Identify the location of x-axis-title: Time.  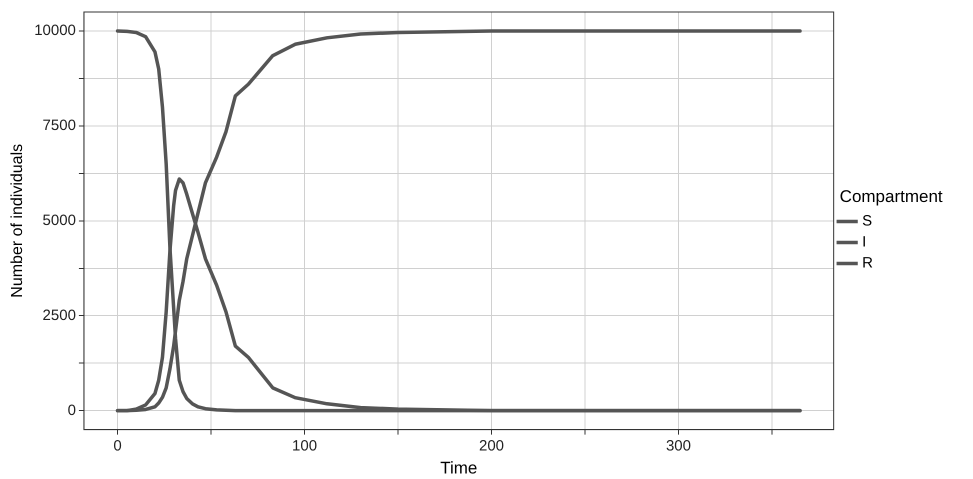
(459, 468).